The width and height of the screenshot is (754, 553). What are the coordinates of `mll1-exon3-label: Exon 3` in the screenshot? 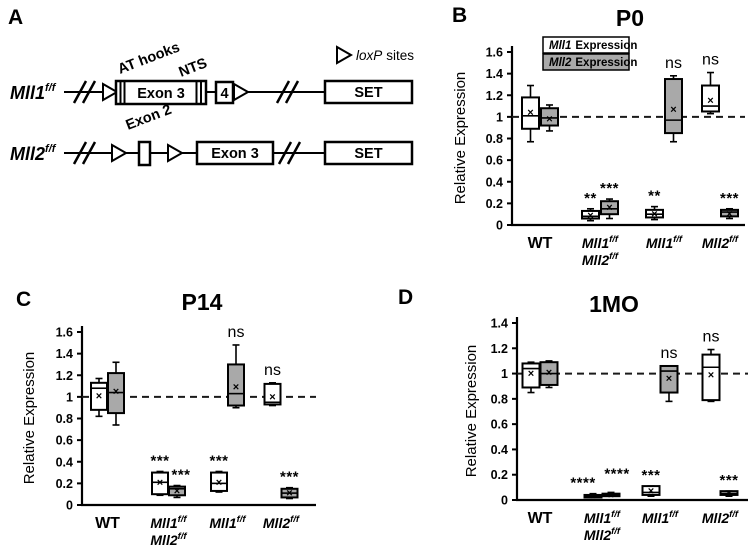 It's located at (161, 94).